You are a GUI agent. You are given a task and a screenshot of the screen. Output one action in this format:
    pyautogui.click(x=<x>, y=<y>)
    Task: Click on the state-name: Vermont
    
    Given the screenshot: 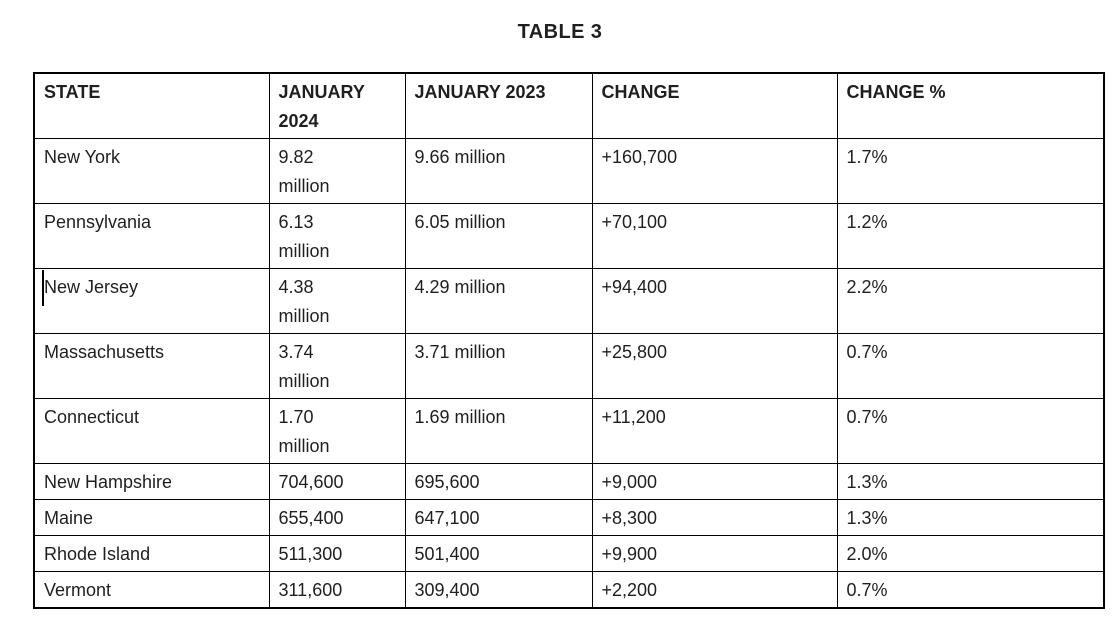 What is the action you would take?
    pyautogui.click(x=78, y=590)
    